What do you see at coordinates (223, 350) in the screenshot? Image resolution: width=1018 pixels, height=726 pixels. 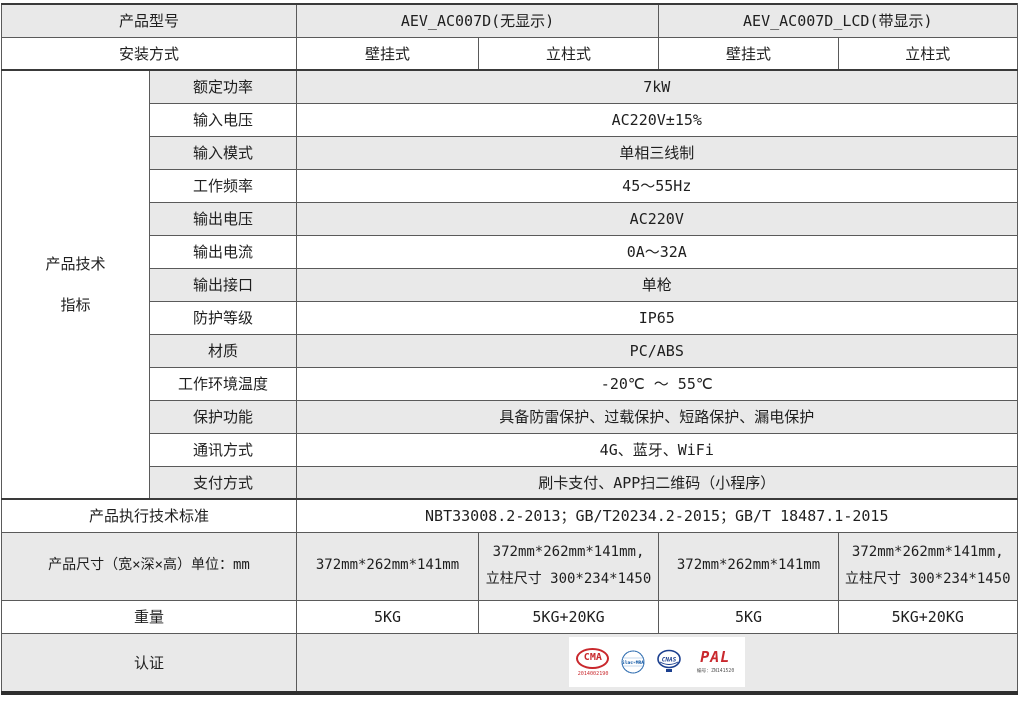 I see `spec-label: 材质` at bounding box center [223, 350].